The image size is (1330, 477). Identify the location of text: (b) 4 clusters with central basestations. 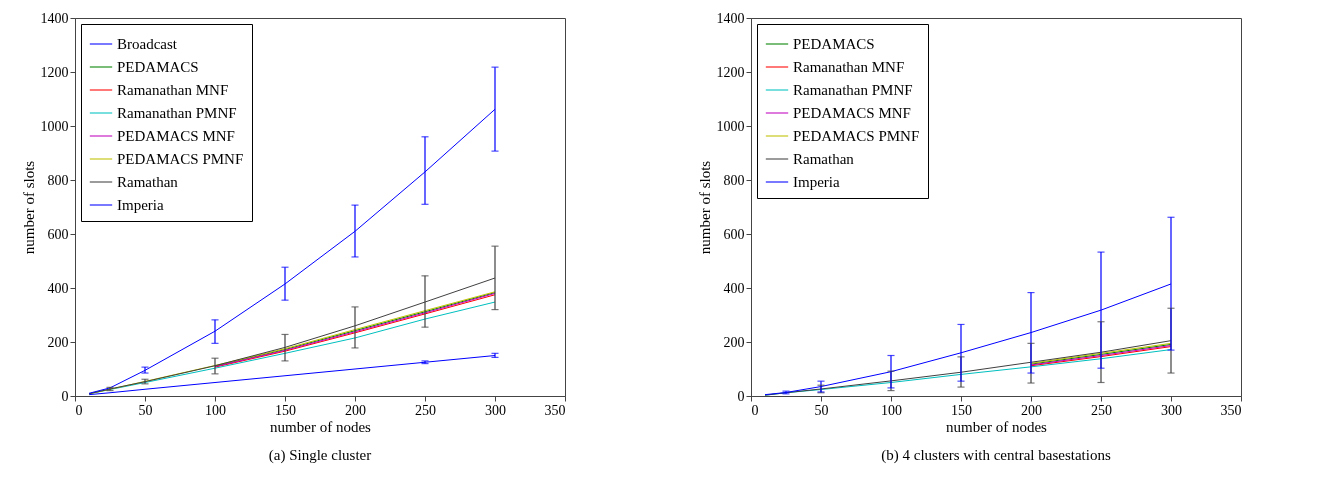
(996, 455).